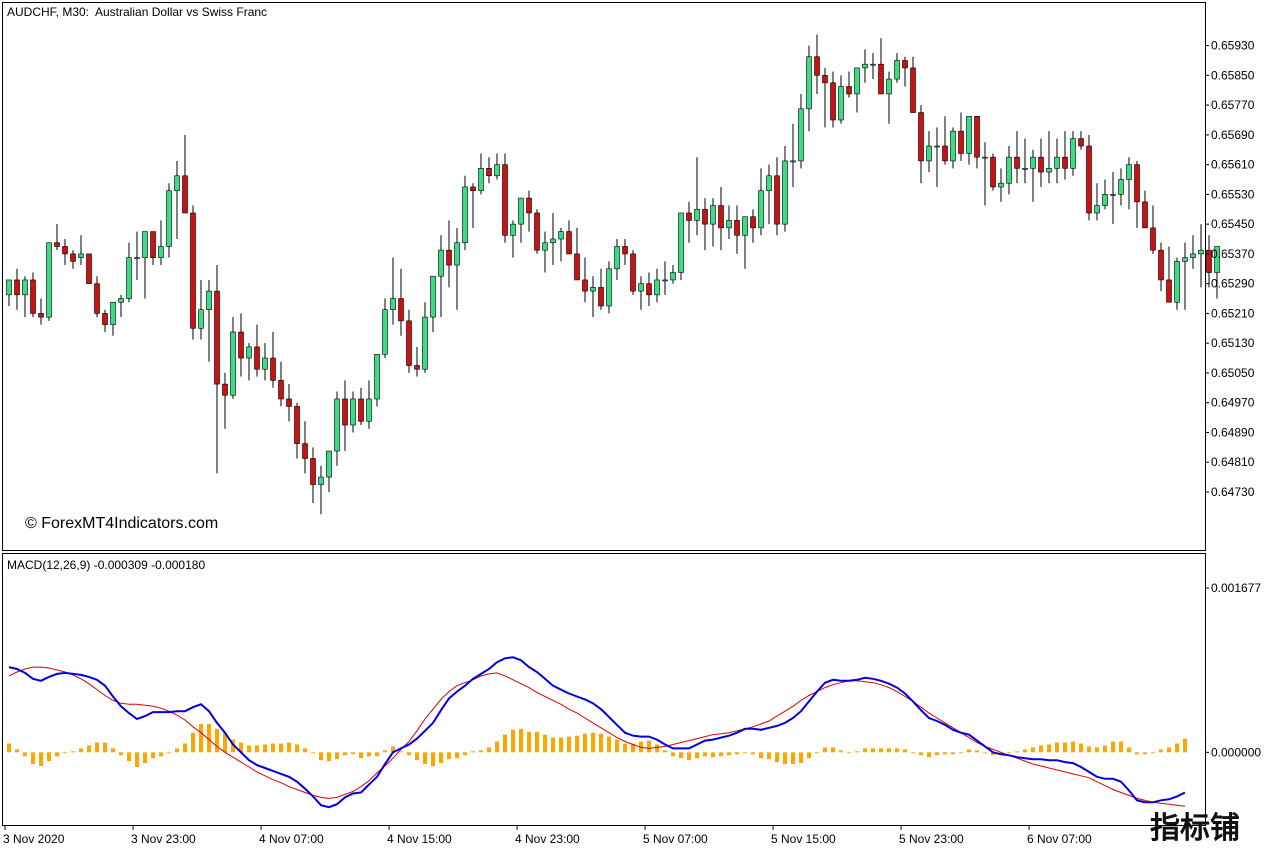 This screenshot has width=1275, height=852. Describe the element at coordinates (1233, 105) in the screenshot. I see `price-tick-label: 0.65770` at that location.